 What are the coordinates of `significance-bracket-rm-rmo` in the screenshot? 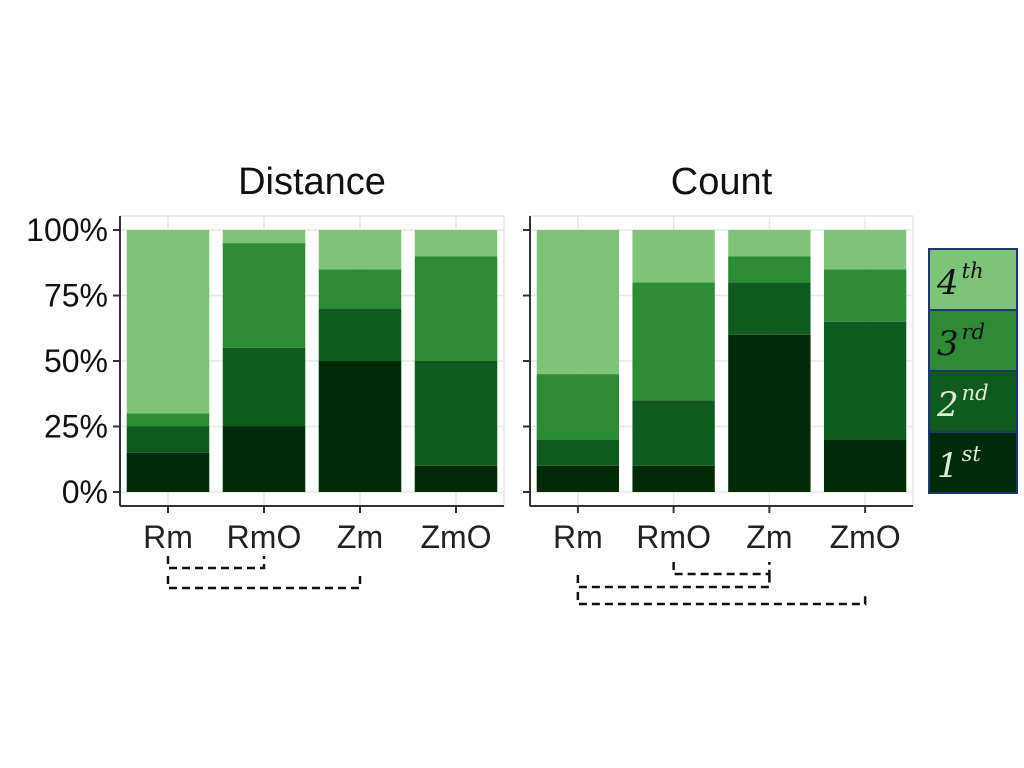 It's located at (216, 563).